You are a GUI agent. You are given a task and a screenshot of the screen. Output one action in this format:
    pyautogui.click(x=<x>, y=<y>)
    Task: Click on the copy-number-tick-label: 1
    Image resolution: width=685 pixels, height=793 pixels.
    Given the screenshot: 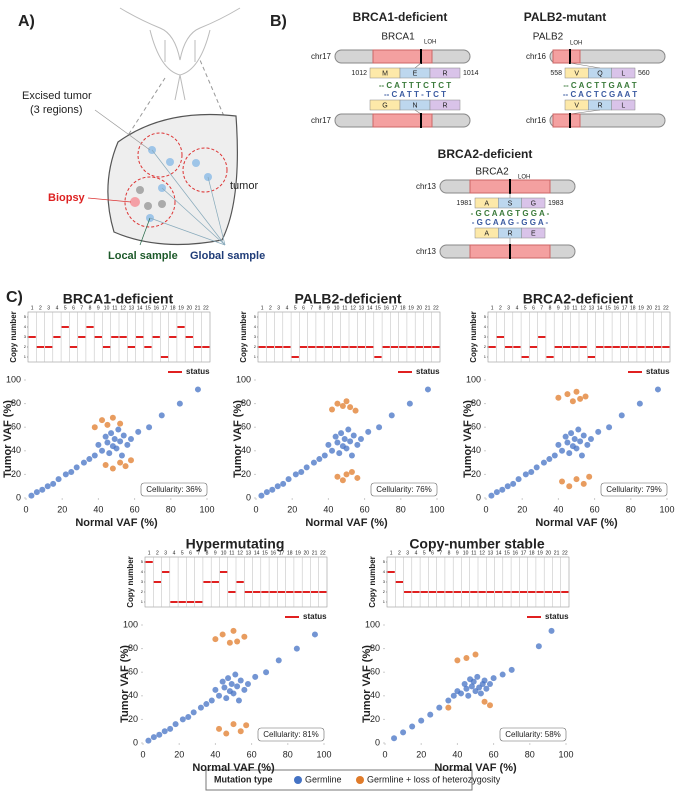 What is the action you would take?
    pyautogui.click(x=25, y=356)
    